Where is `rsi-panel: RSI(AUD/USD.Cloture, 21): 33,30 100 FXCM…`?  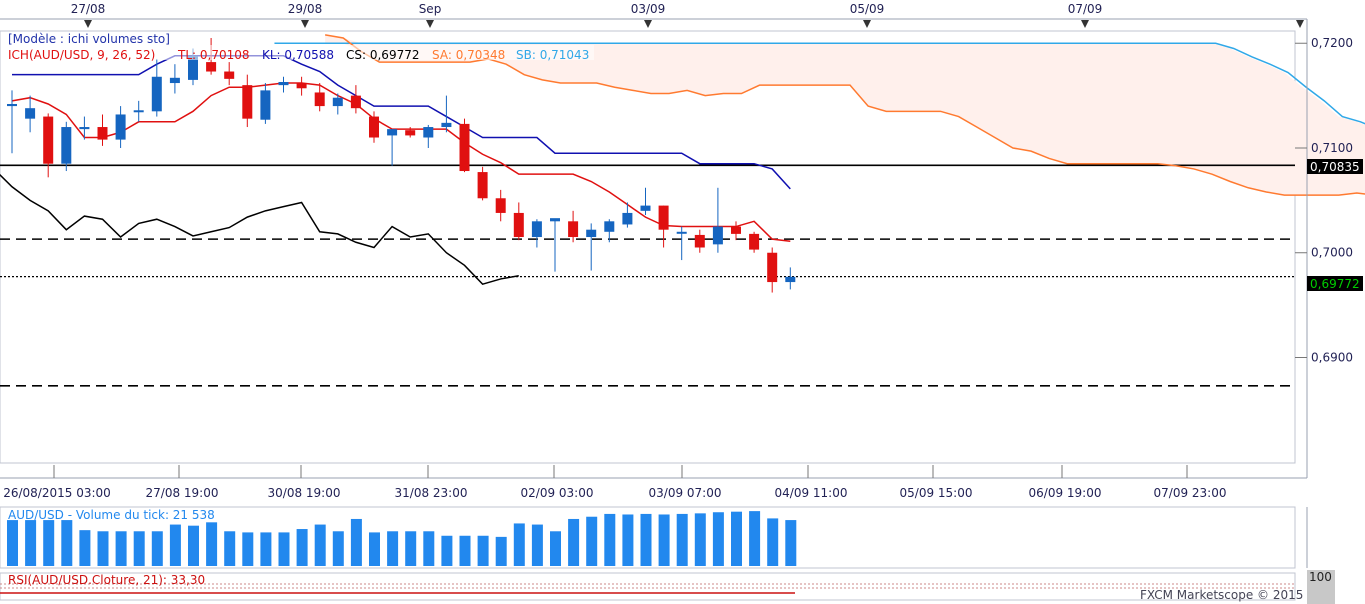 rsi-panel: RSI(AUD/USD.Cloture, 21): 33,30 100 FXCM… is located at coordinates (667, 587).